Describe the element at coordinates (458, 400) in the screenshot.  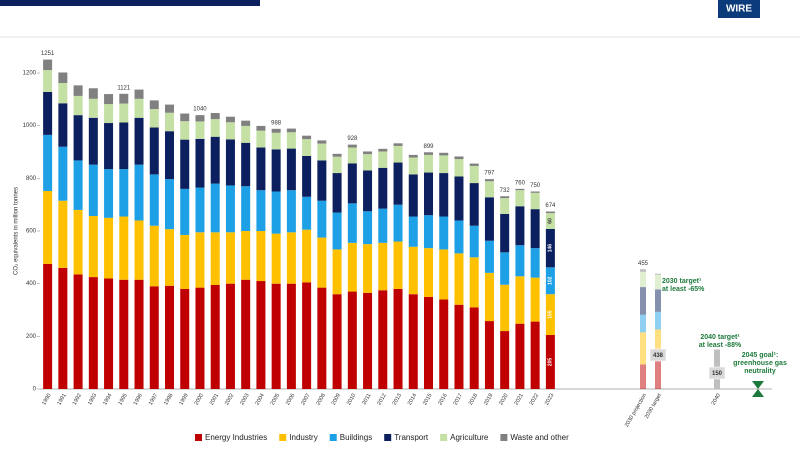
I see `x-tick-label: 2017` at that location.